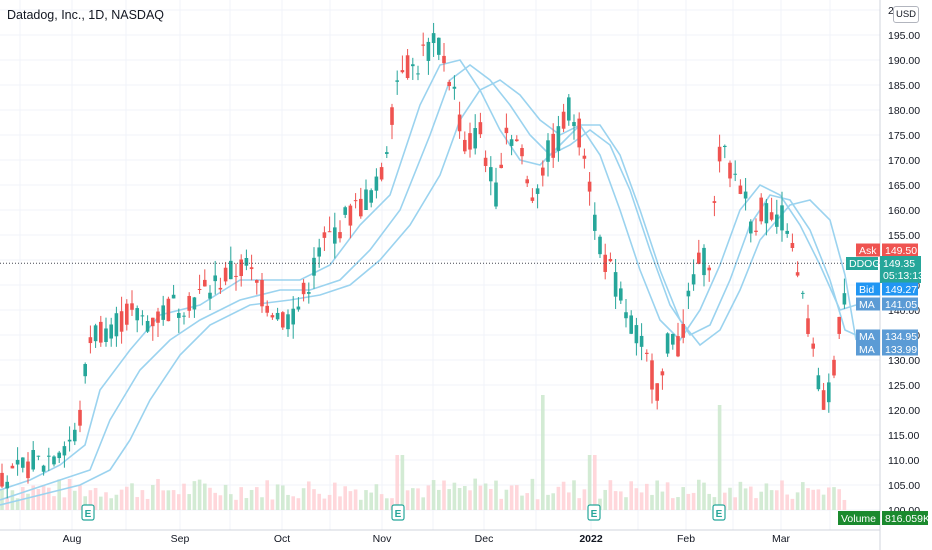 The image size is (932, 550). Describe the element at coordinates (901, 337) in the screenshot. I see `ma2-tag-value: 134.95` at that location.